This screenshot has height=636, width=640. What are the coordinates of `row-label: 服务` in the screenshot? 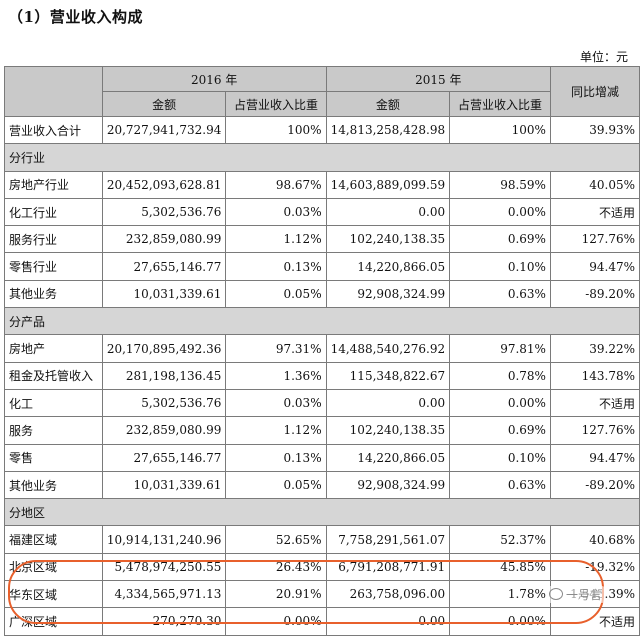 It's located at (53, 430).